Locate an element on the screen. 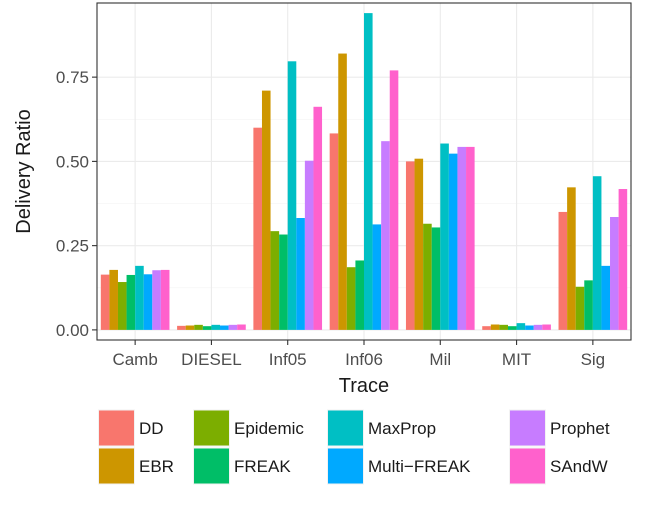  x-tick-label: Sig is located at coordinates (593, 359).